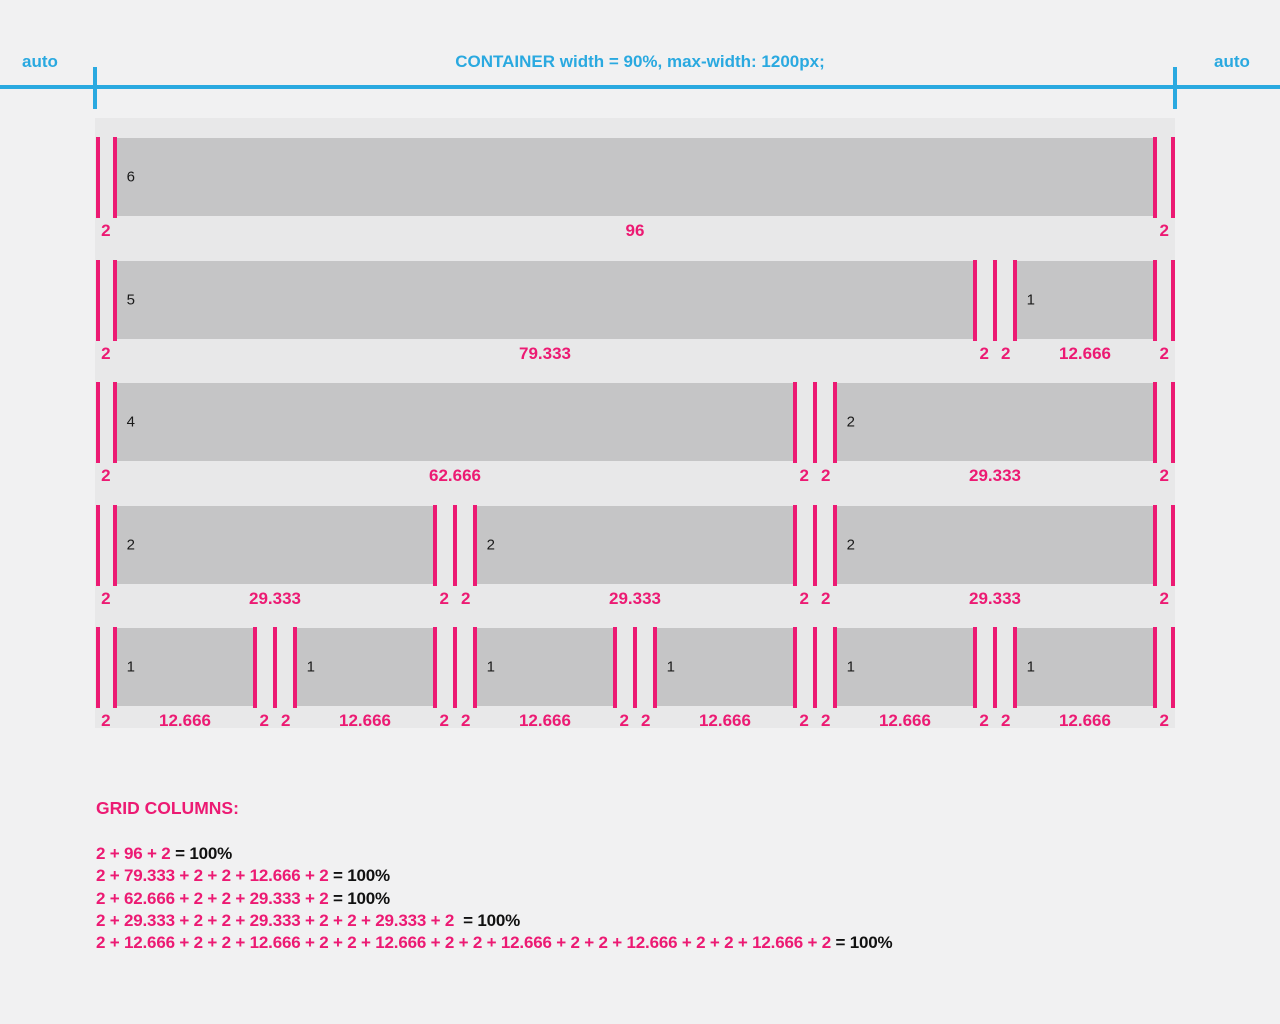  What do you see at coordinates (455, 422) in the screenshot?
I see `column-block: 4` at bounding box center [455, 422].